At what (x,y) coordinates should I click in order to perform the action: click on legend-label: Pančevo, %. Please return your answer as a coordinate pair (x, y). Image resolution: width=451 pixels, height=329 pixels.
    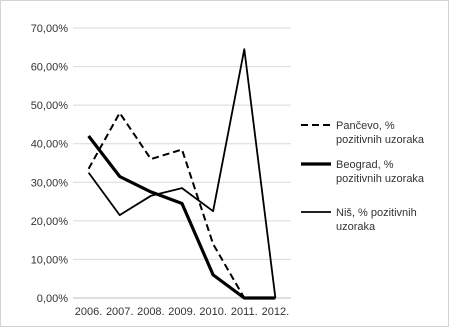
    Looking at the image, I should click on (365, 126).